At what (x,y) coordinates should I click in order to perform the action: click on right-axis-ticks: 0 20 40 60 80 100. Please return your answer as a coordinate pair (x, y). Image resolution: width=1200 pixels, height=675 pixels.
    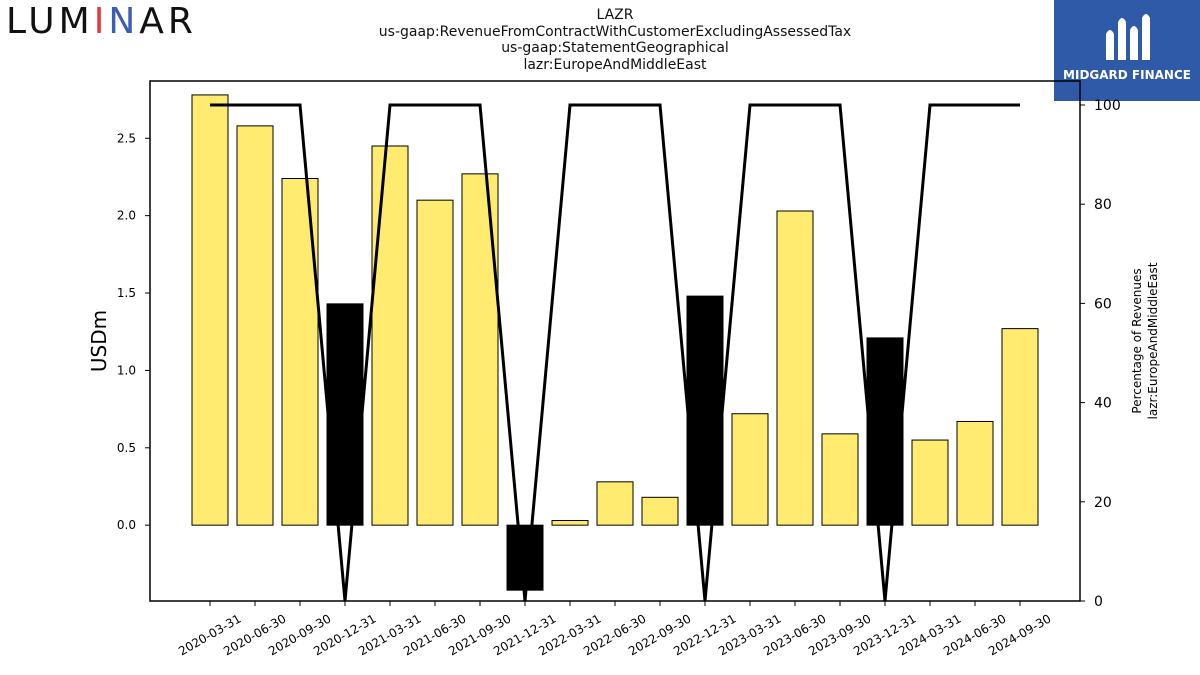
    Looking at the image, I should click on (1100, 354).